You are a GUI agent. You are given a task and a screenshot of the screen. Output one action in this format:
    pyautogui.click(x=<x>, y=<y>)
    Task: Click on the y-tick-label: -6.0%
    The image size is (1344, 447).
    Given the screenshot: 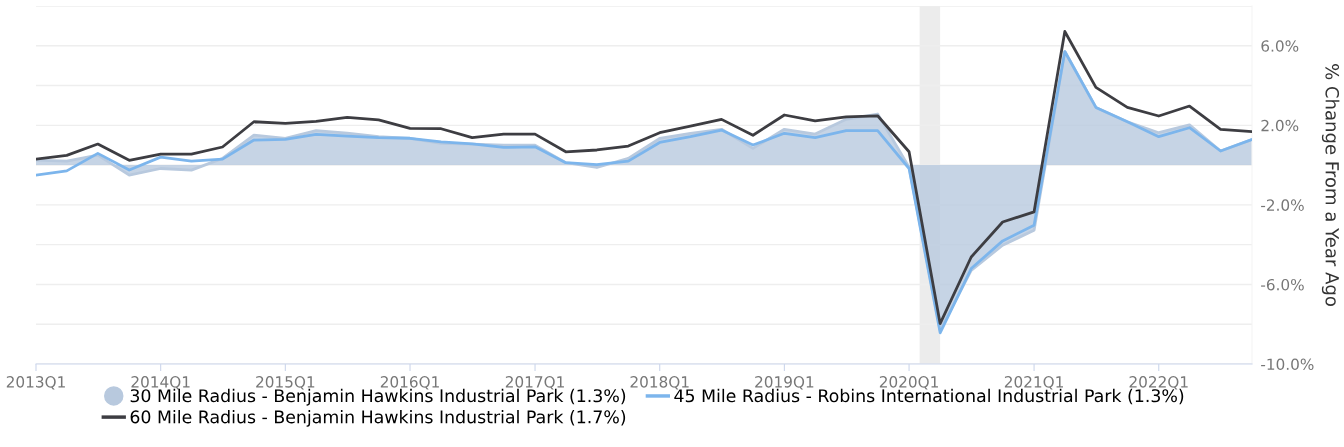 What is the action you would take?
    pyautogui.click(x=1282, y=284)
    